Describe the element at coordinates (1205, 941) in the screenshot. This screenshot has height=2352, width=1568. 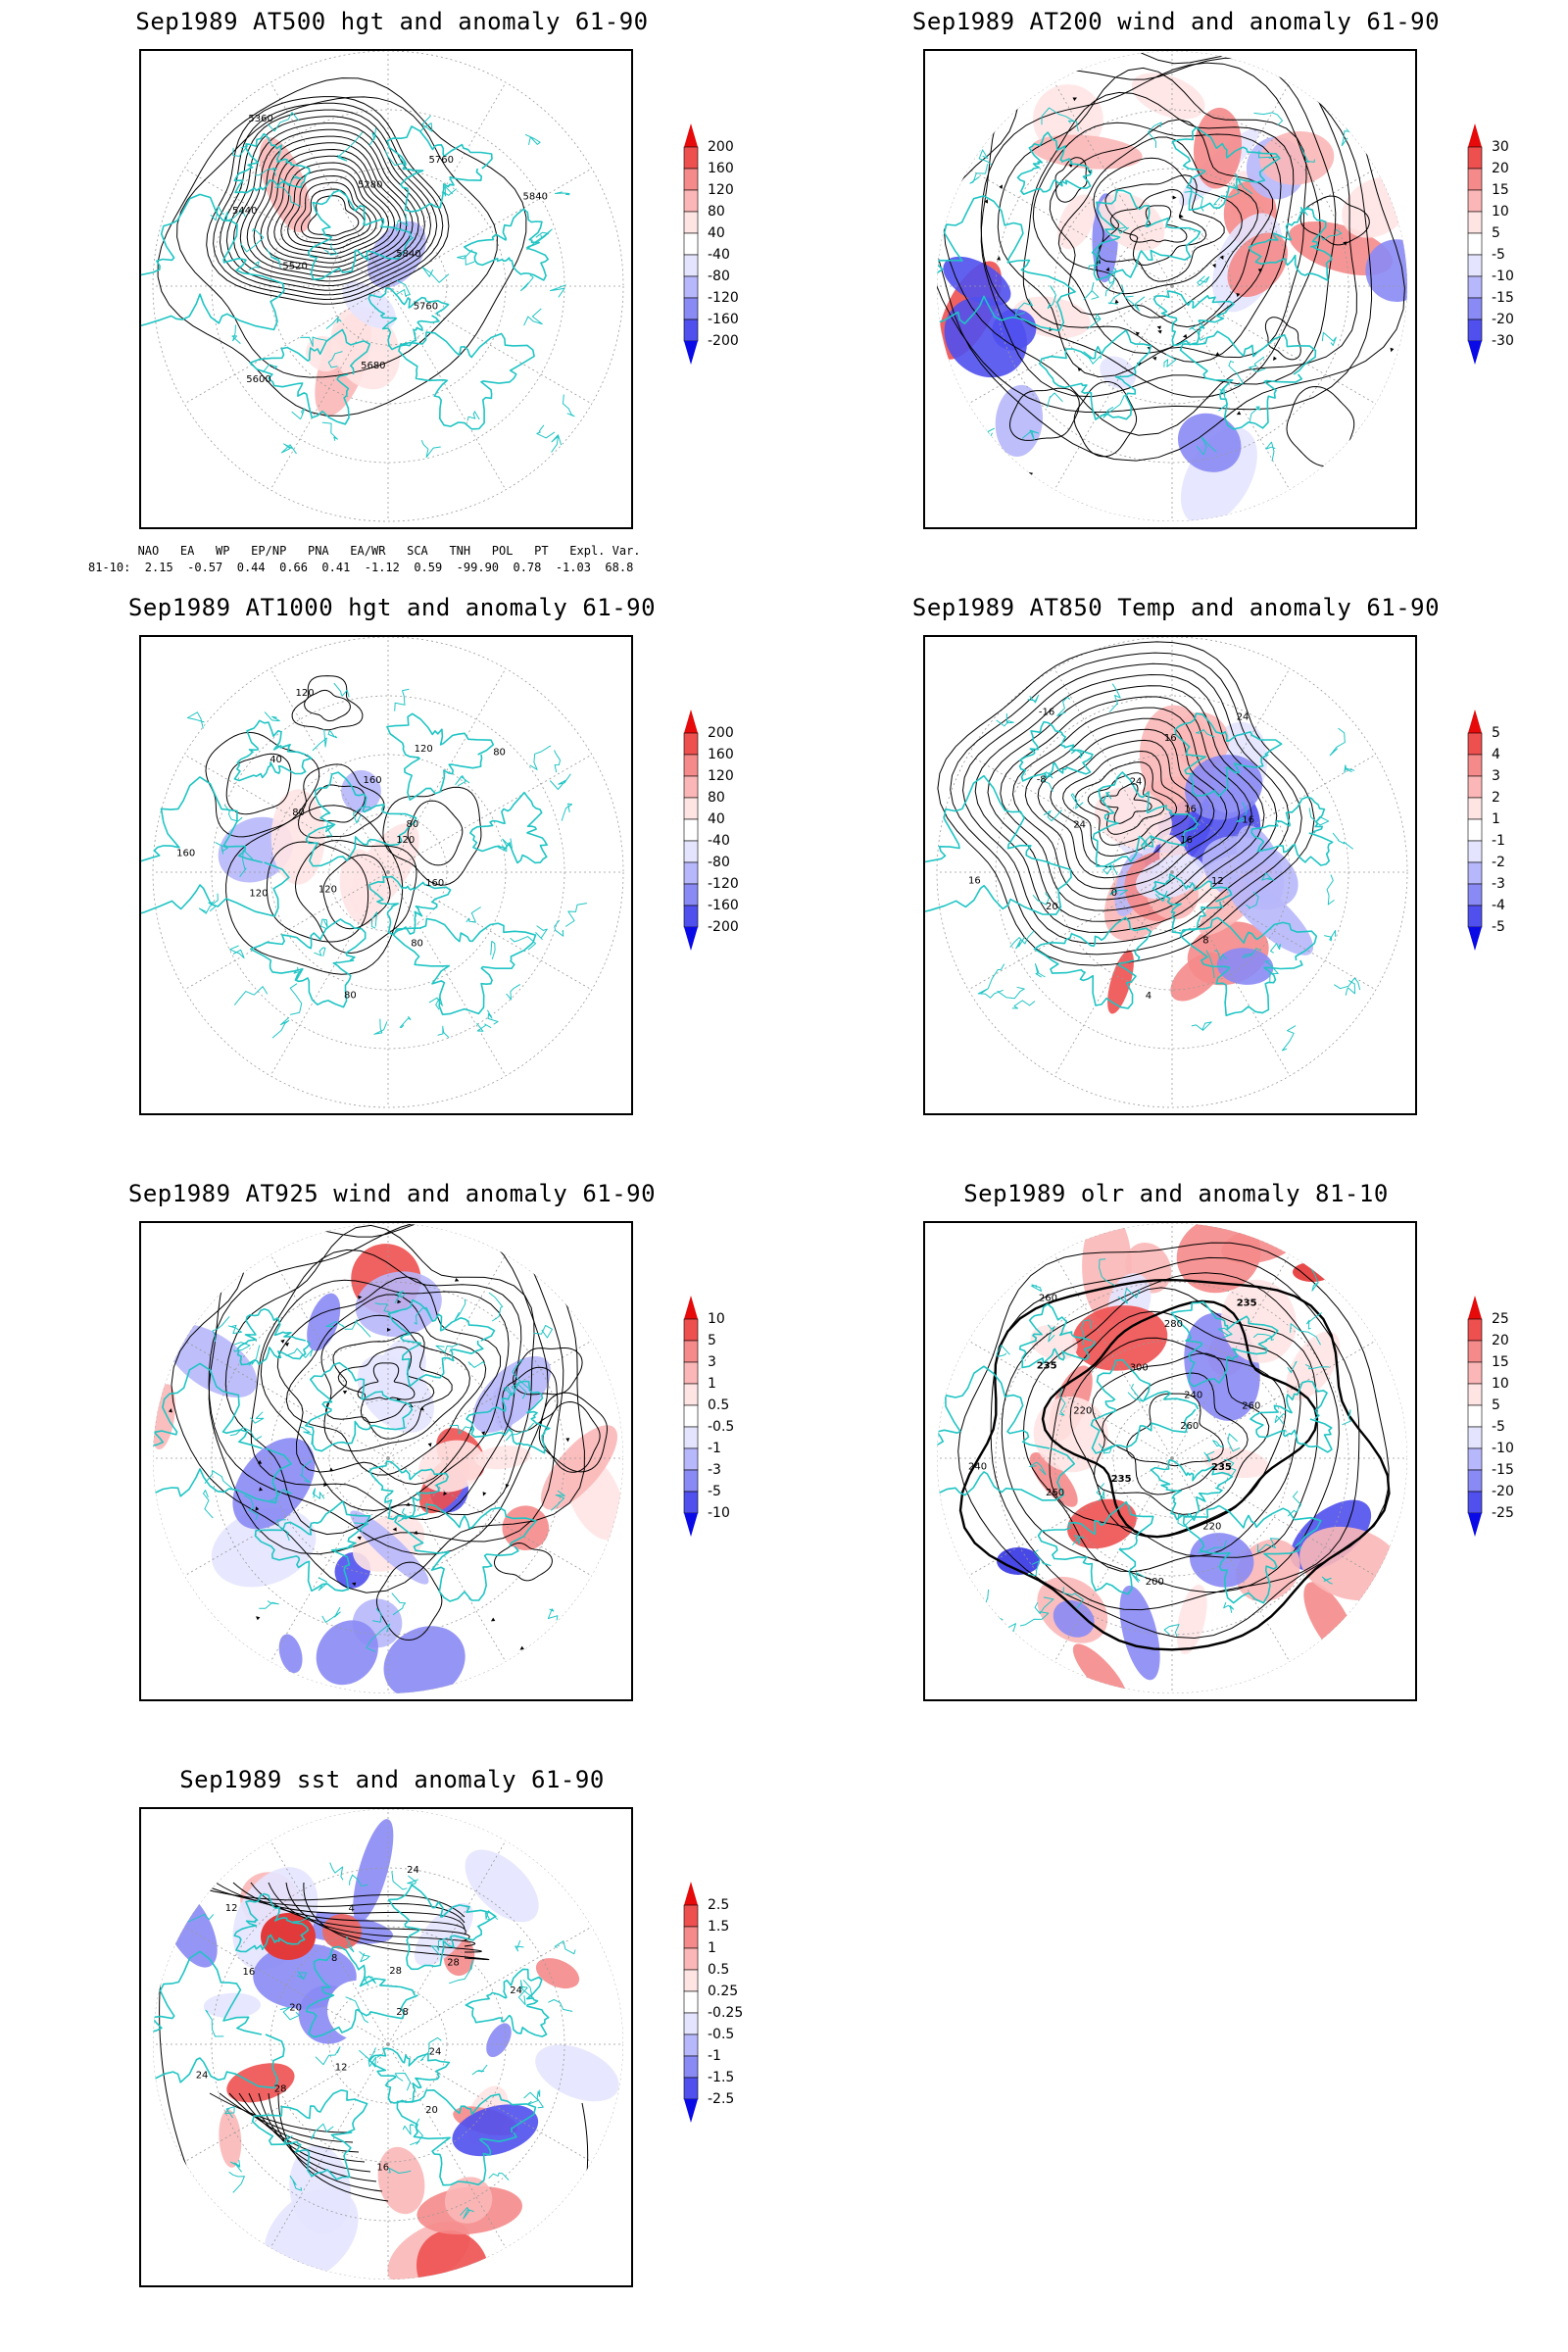
I see `contour-label: 8` at that location.